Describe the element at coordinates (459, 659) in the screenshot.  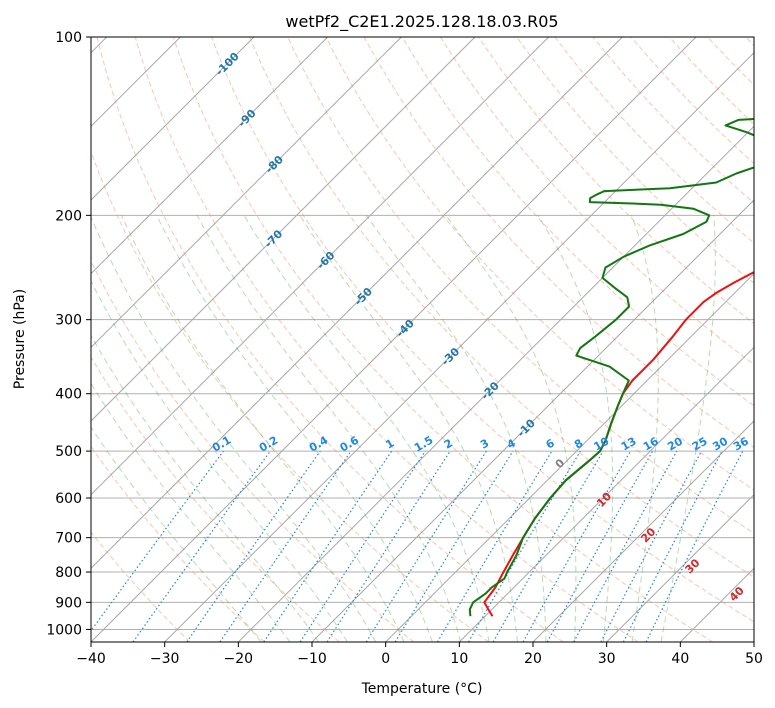
I see `x-tick-label: 10` at that location.